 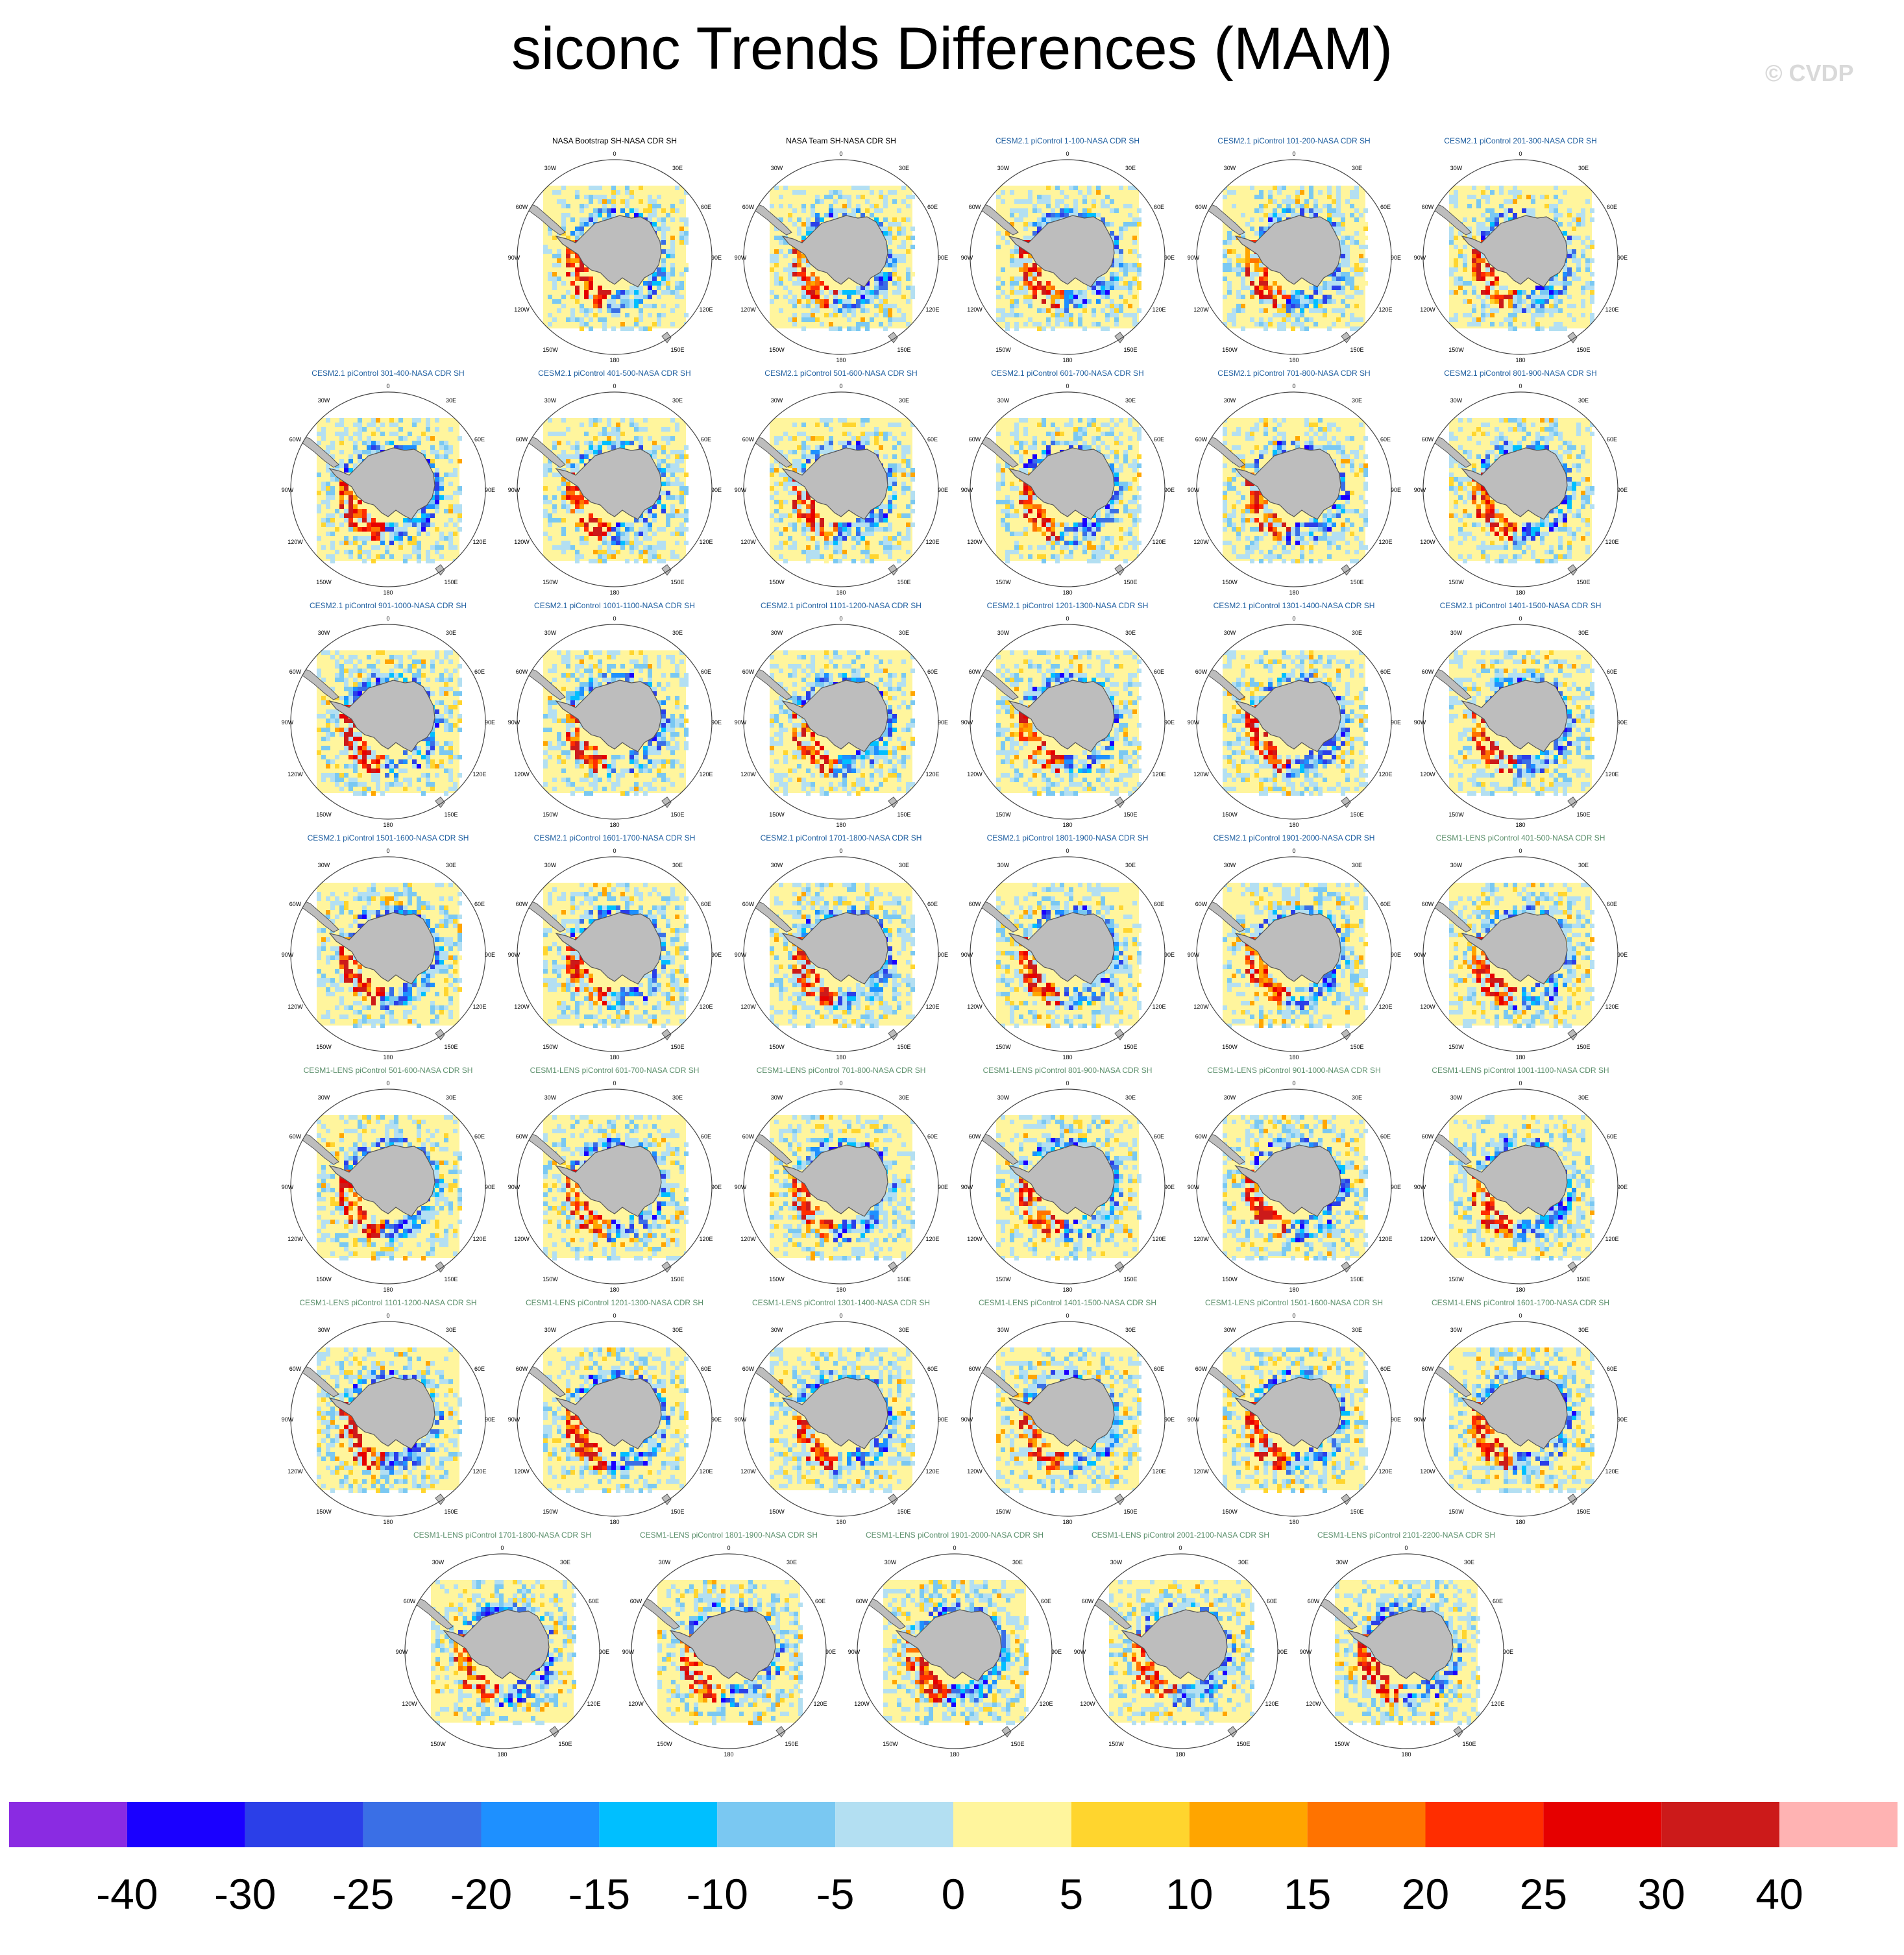 What do you see at coordinates (1520, 257) in the screenshot?
I see `map-boundary` at bounding box center [1520, 257].